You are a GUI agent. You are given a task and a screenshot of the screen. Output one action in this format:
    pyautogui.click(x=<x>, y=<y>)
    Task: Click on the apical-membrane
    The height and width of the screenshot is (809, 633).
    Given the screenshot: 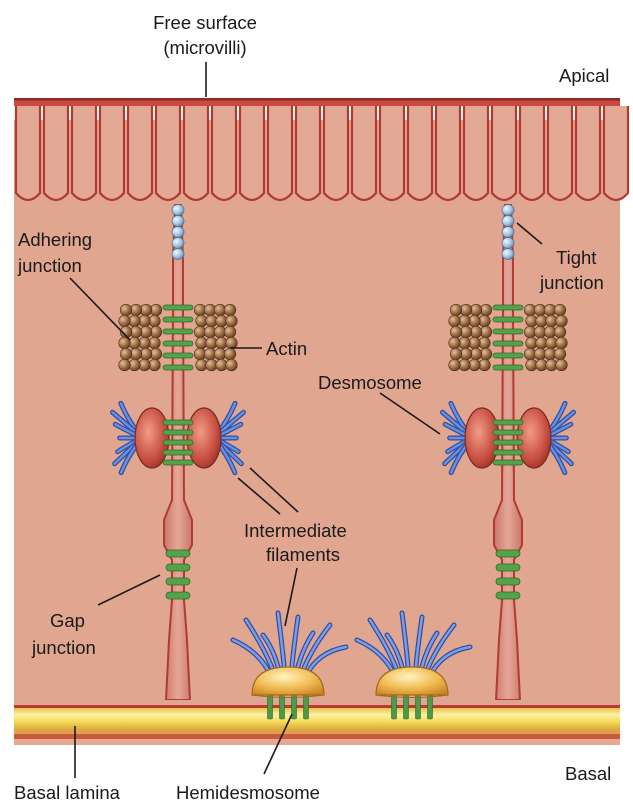 What is the action you would take?
    pyautogui.click(x=317, y=102)
    